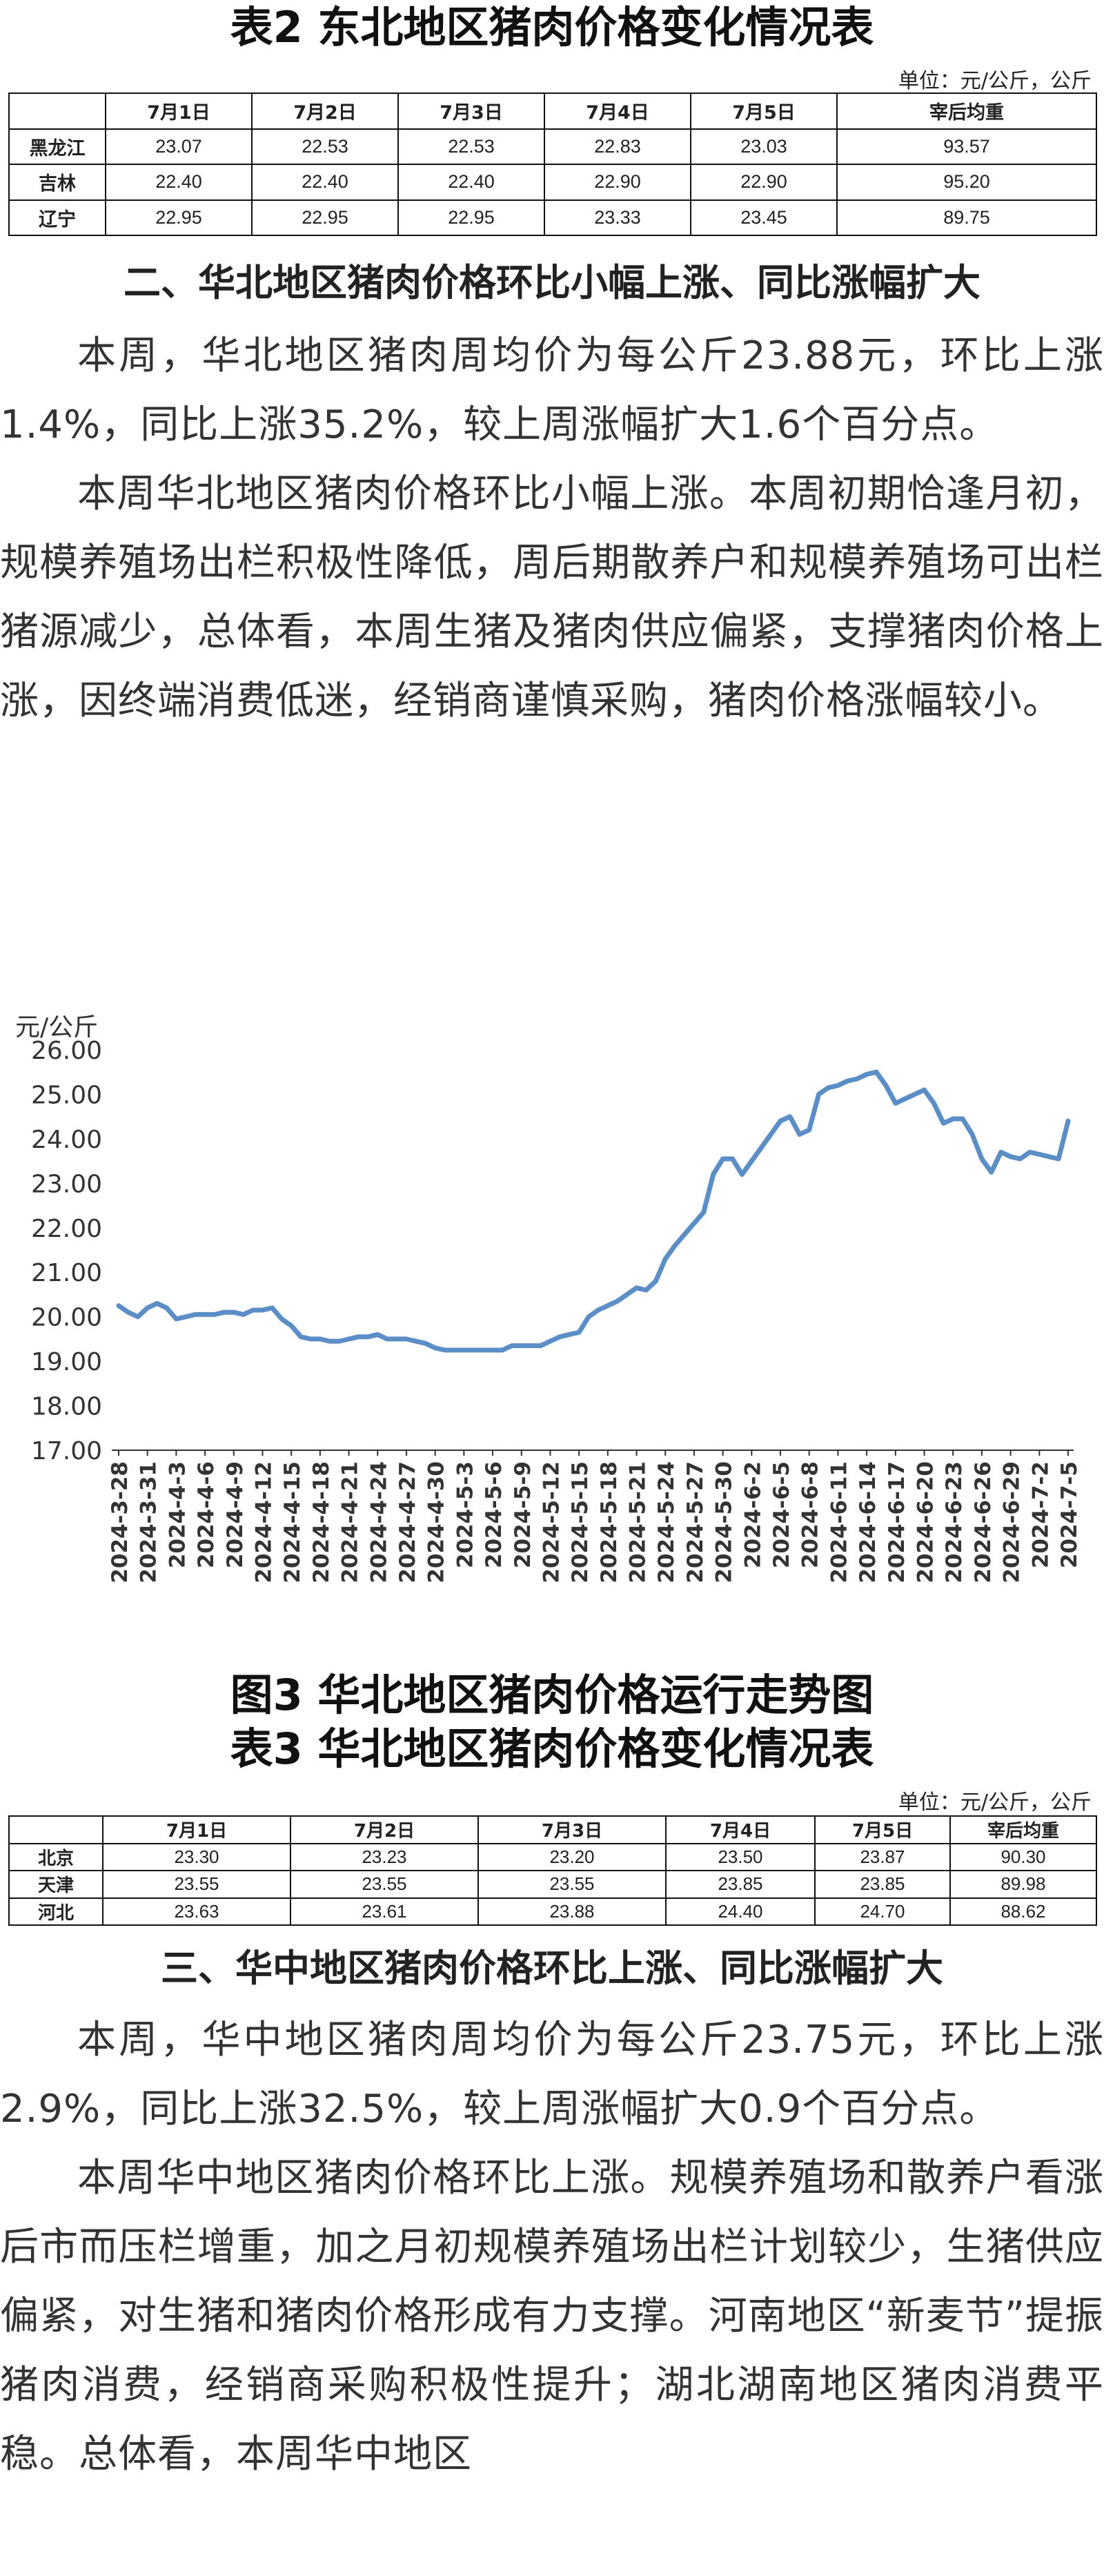  I want to click on x-tick-label: 2024-3-31, so click(149, 1522).